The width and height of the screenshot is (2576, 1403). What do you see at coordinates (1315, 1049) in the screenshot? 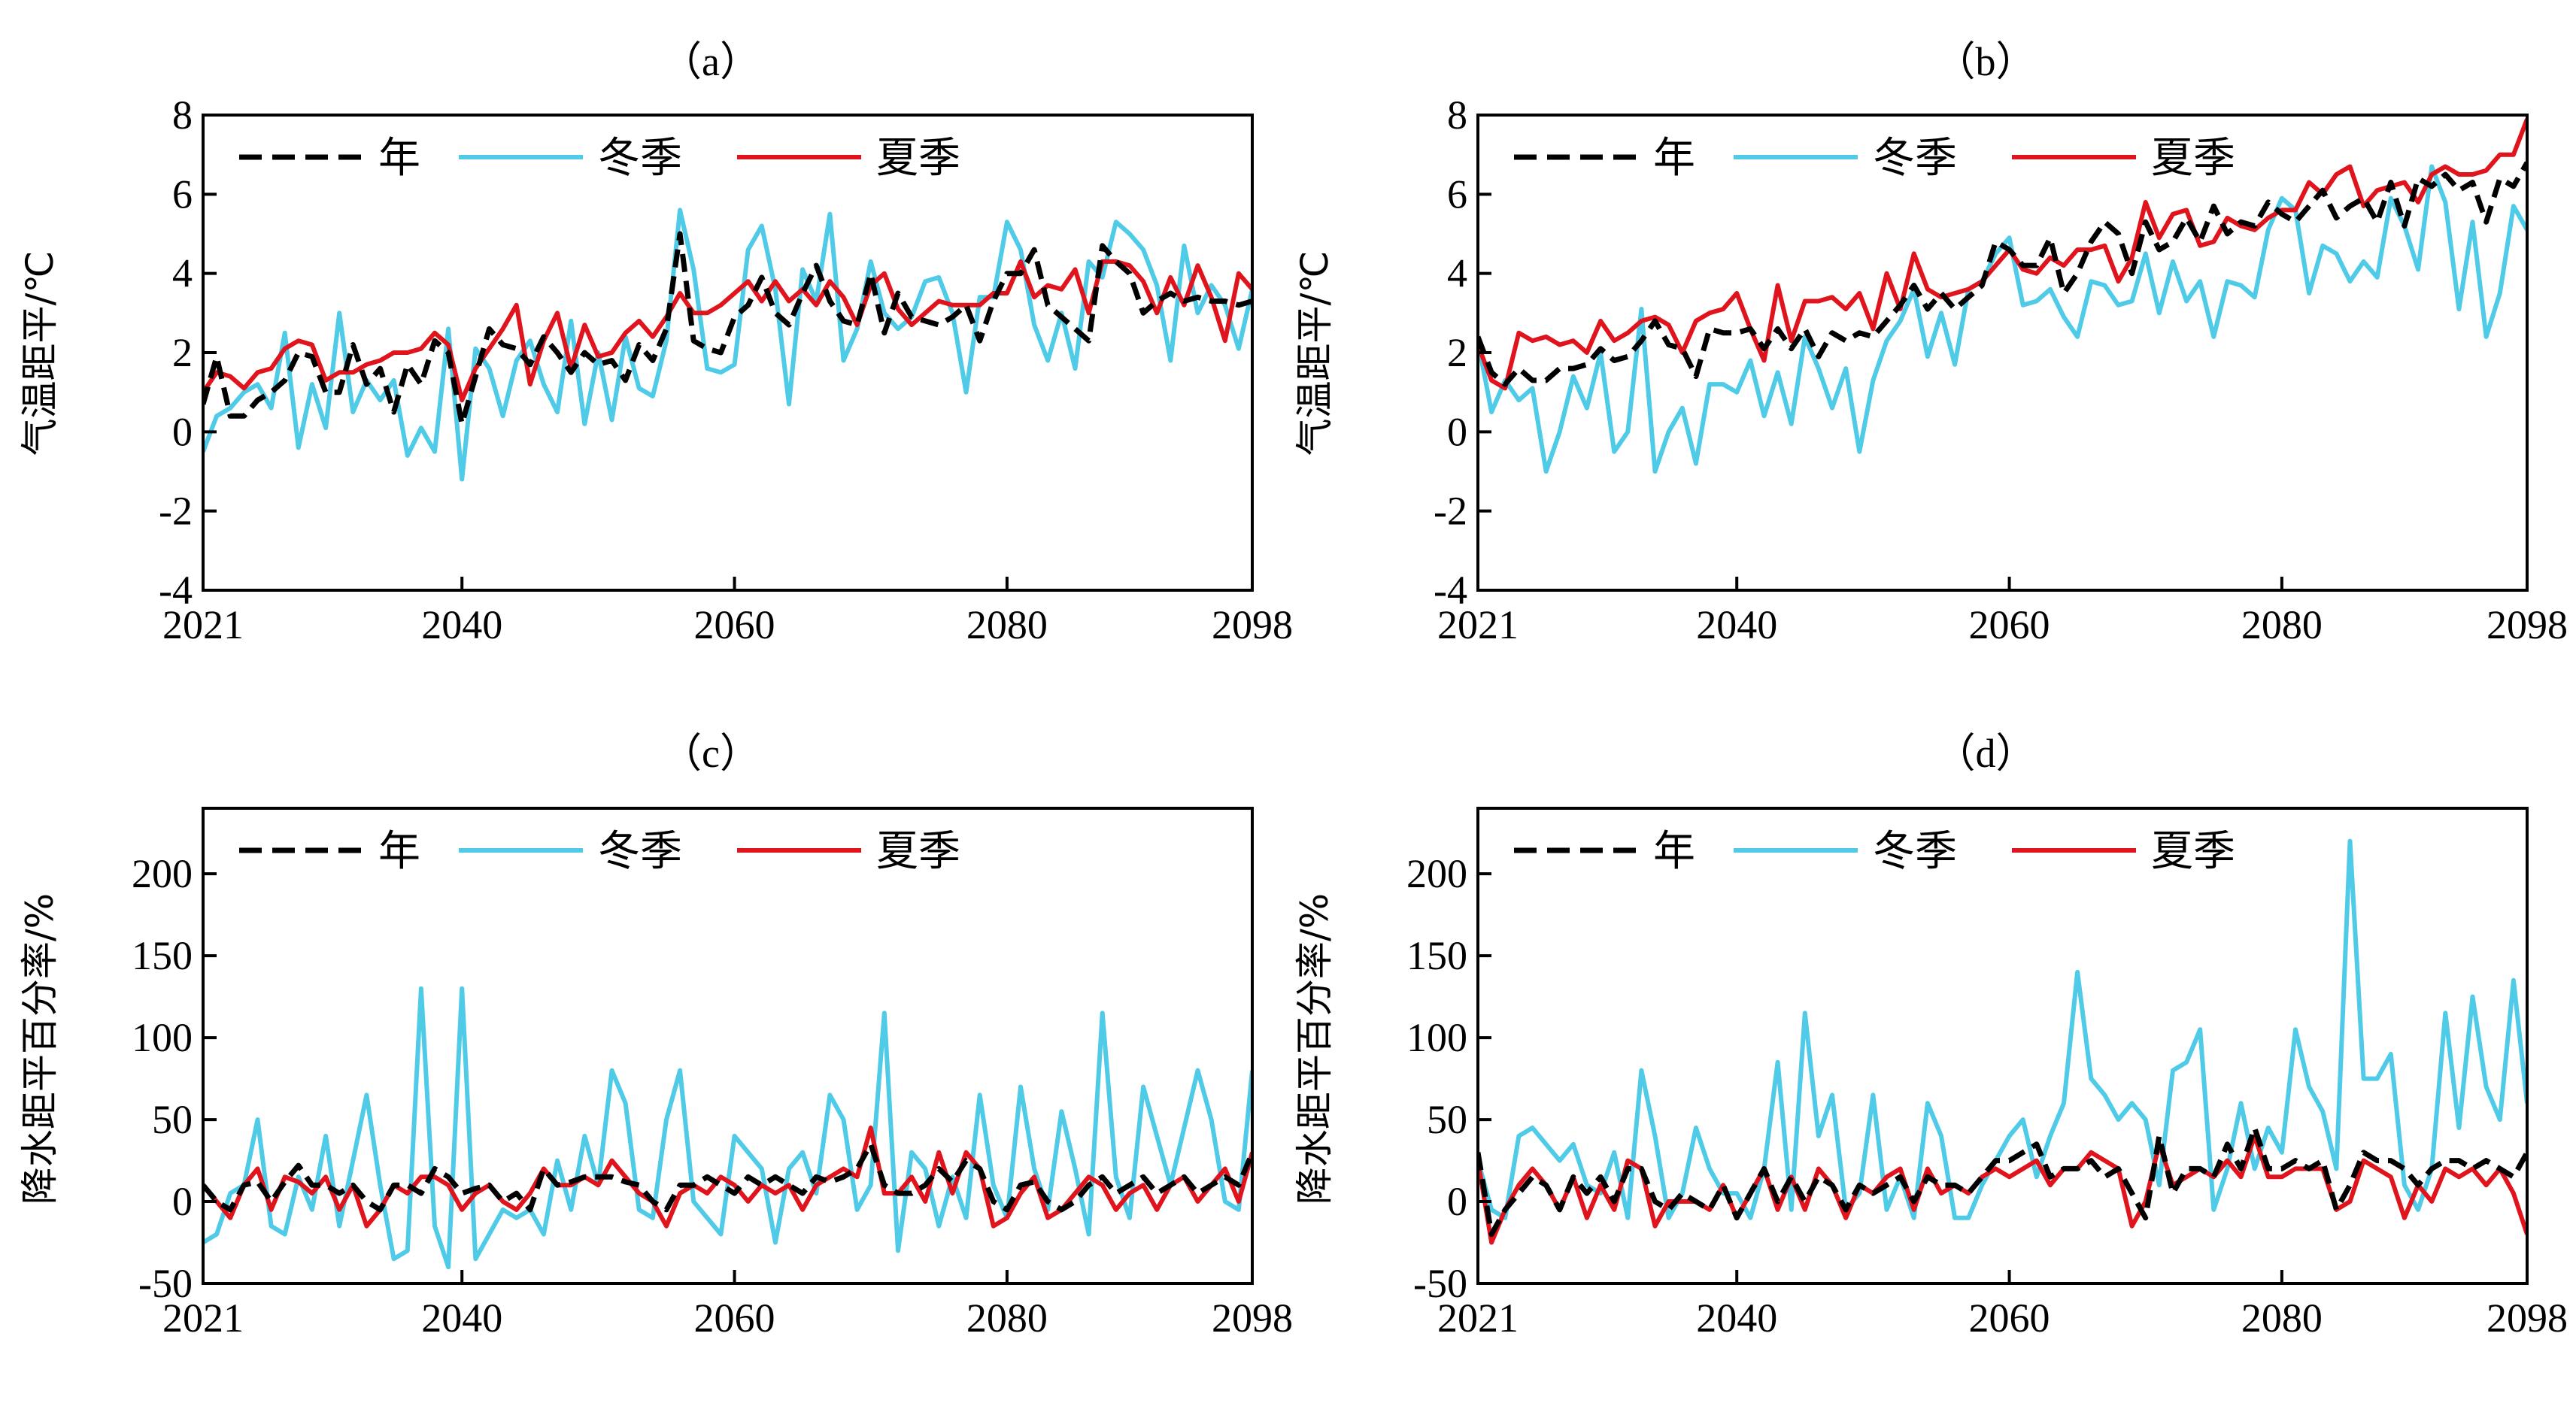
I see `y-axis-label-d: 降水距平百分率/%` at bounding box center [1315, 1049].